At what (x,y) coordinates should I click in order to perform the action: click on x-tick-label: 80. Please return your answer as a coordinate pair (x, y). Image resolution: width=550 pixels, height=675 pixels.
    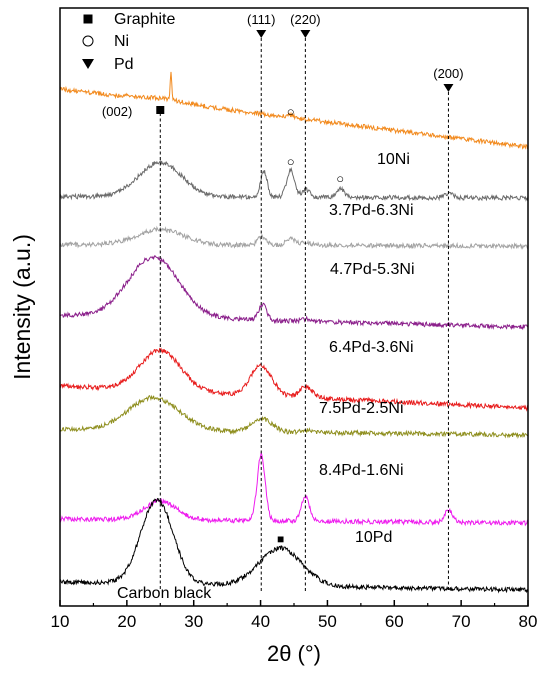
    Looking at the image, I should click on (528, 621).